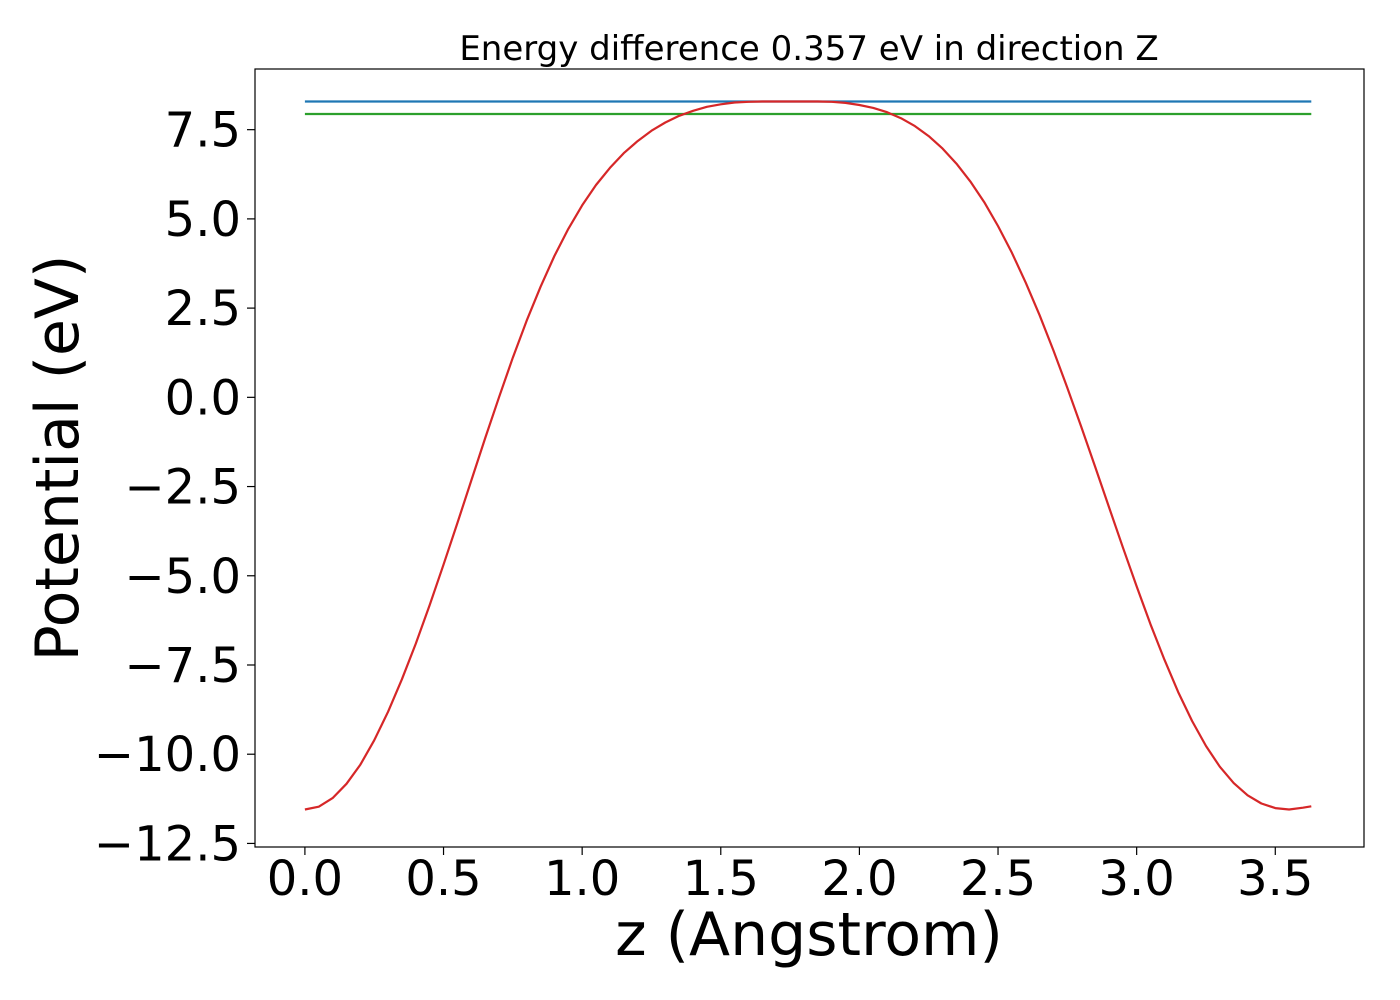 This screenshot has height=1000, width=1400. Describe the element at coordinates (167, 844) in the screenshot. I see `y-tick-label: −12.5` at that location.